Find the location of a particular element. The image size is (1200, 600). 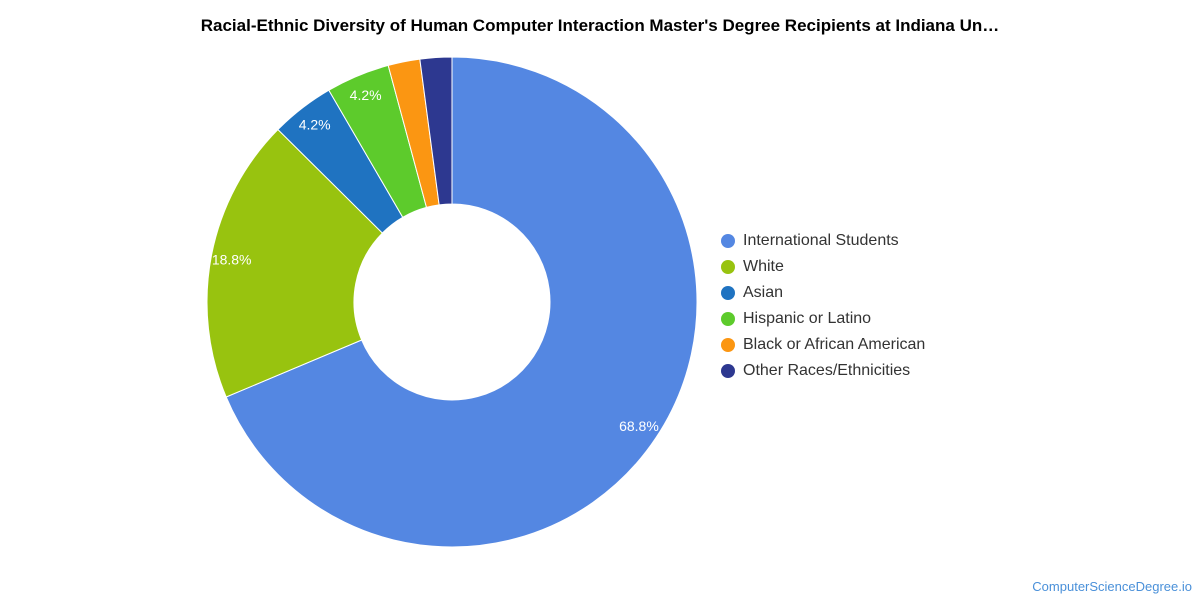

legend-label: International Students is located at coordinates (821, 240).